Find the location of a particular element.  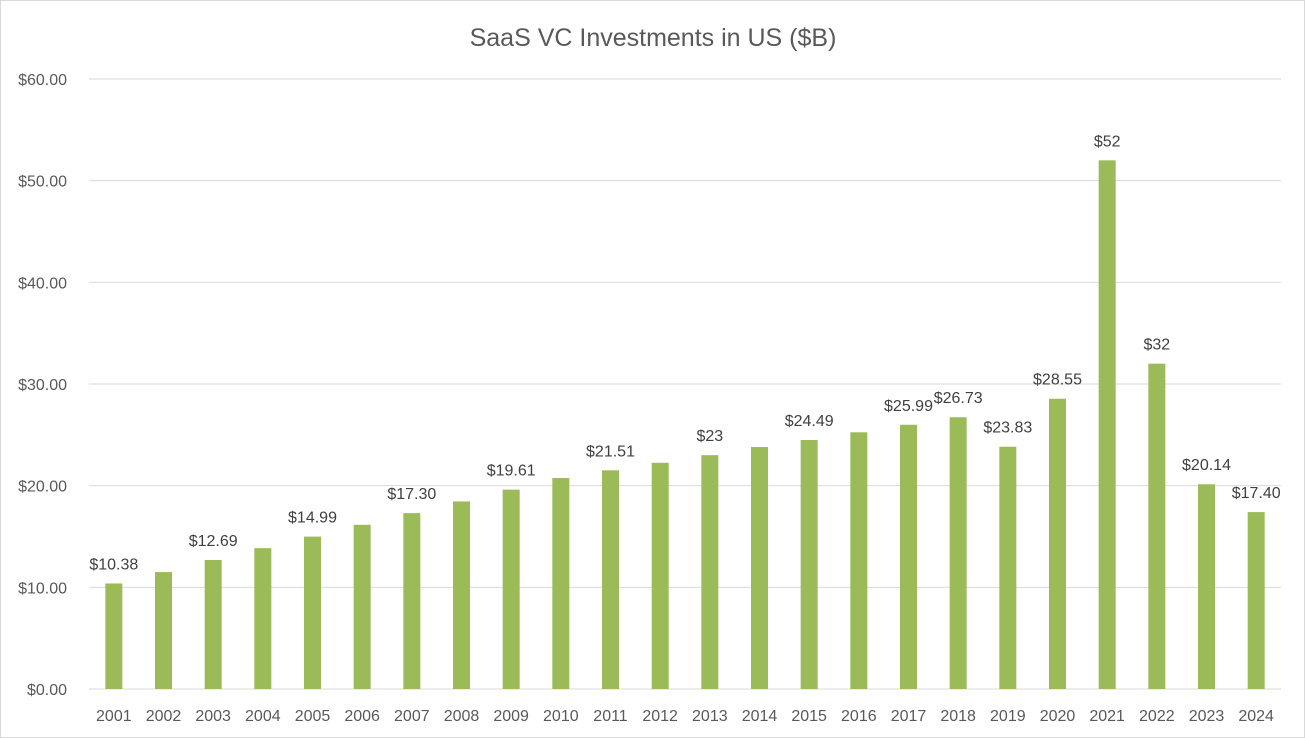

bar-2008 is located at coordinates (461, 595).